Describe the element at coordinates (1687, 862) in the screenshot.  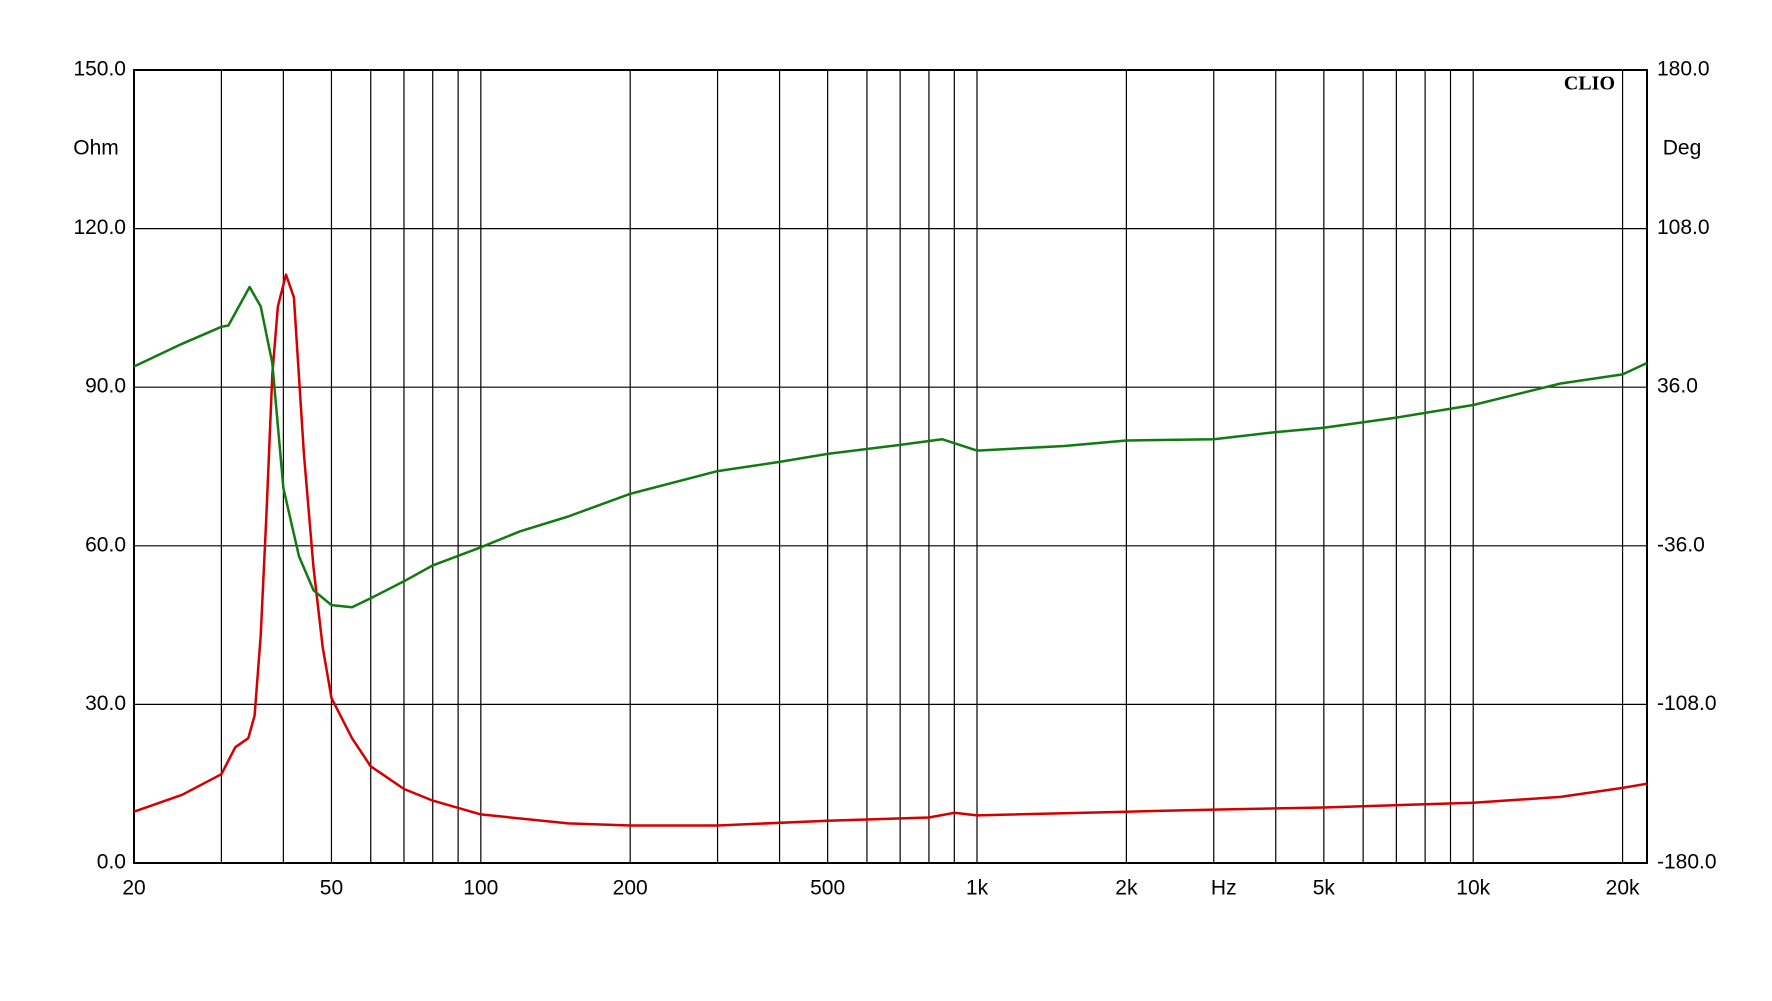
I see `y2-tick-label: -180.0` at that location.